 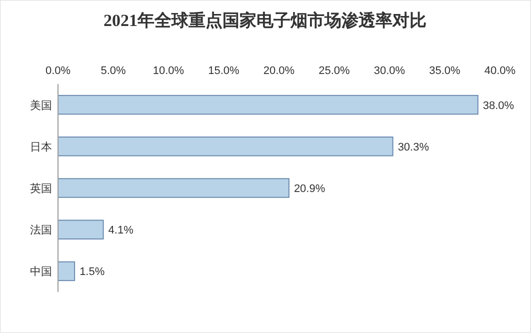 I want to click on x-tick-label: 30.0%, so click(x=390, y=71).